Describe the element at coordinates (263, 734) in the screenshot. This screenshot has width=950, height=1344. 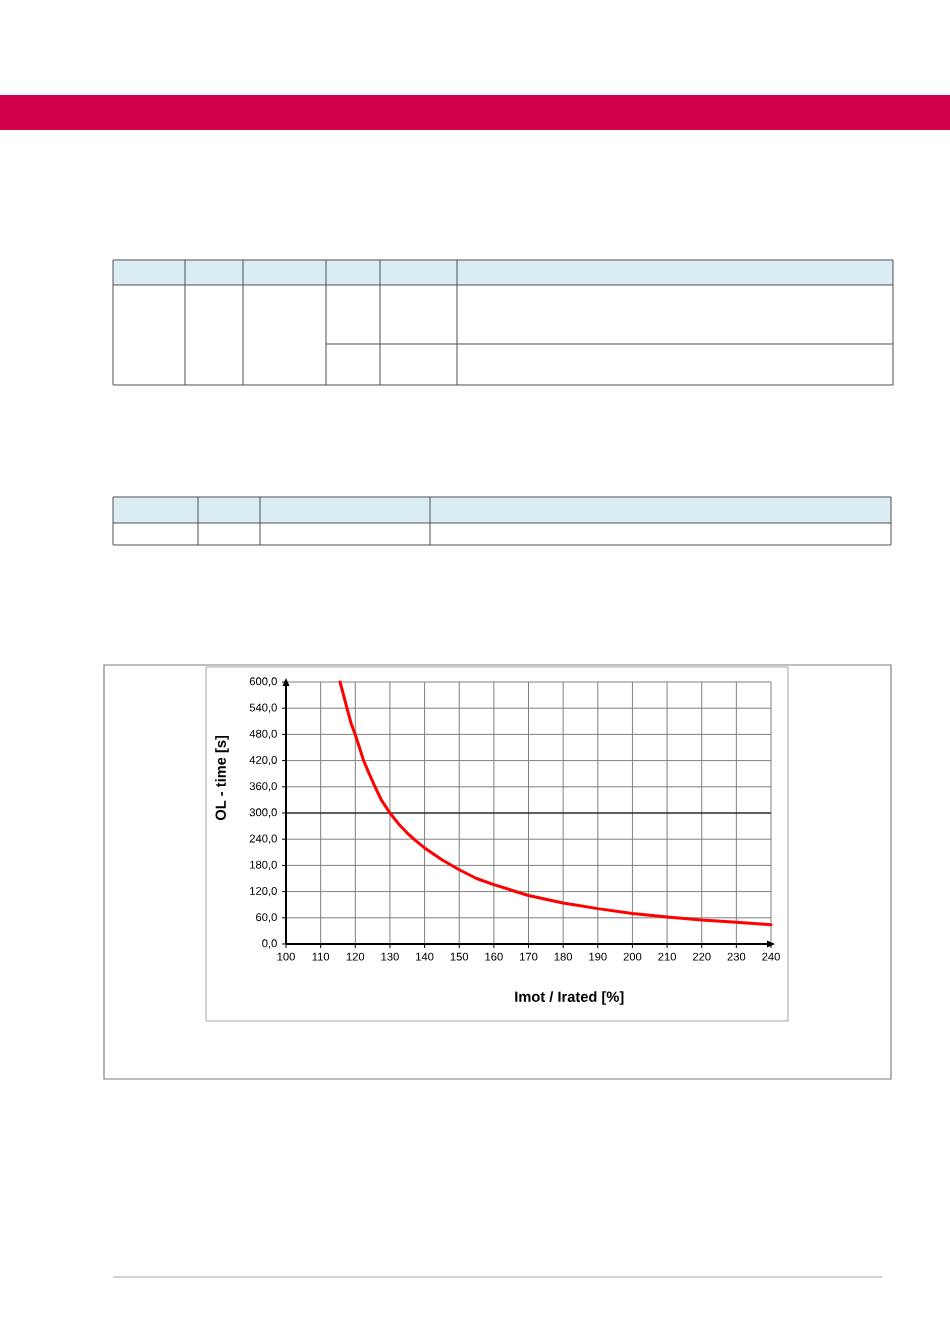
I see `y-tick-label: 480,0` at that location.